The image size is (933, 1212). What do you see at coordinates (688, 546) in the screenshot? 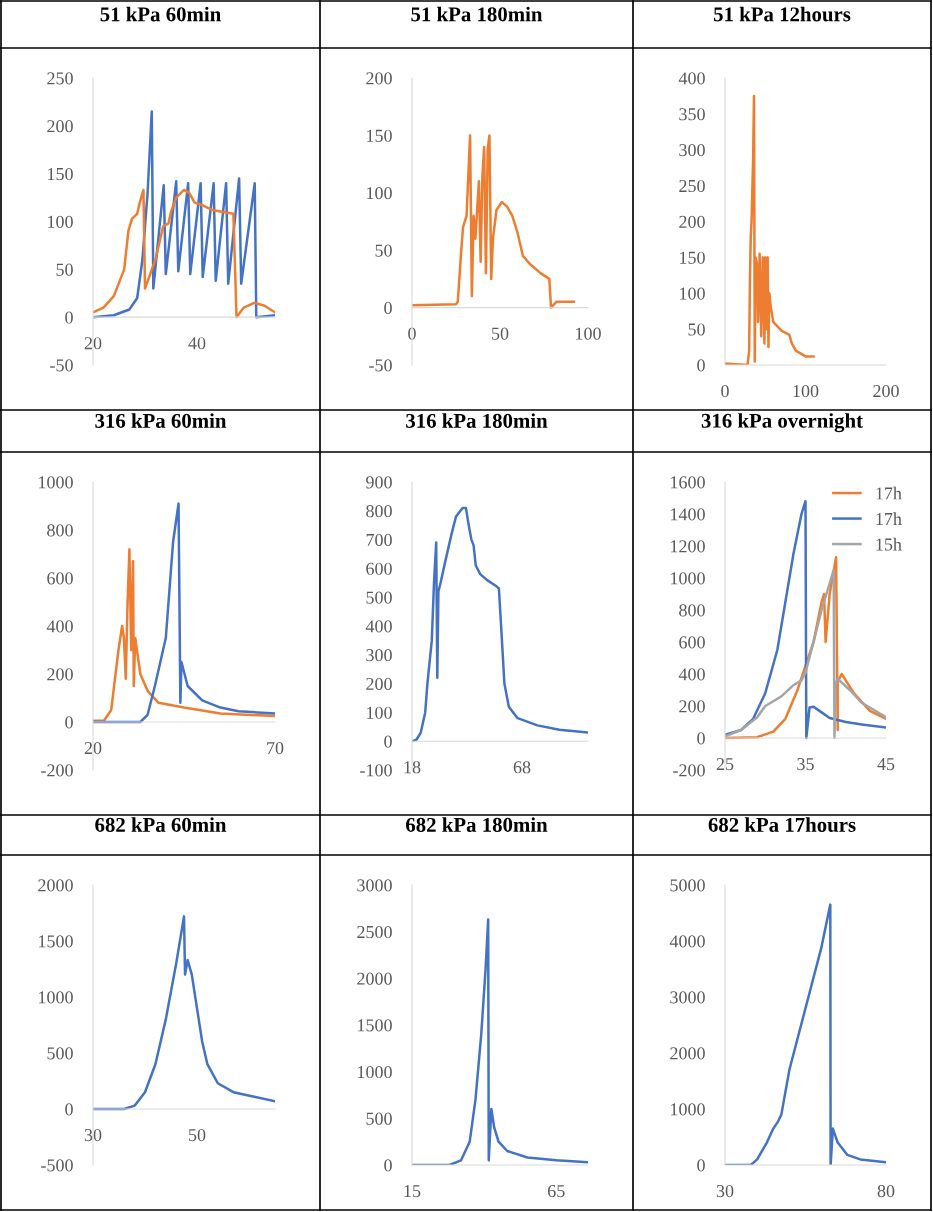
I see `y-tick-label: 1200` at bounding box center [688, 546].